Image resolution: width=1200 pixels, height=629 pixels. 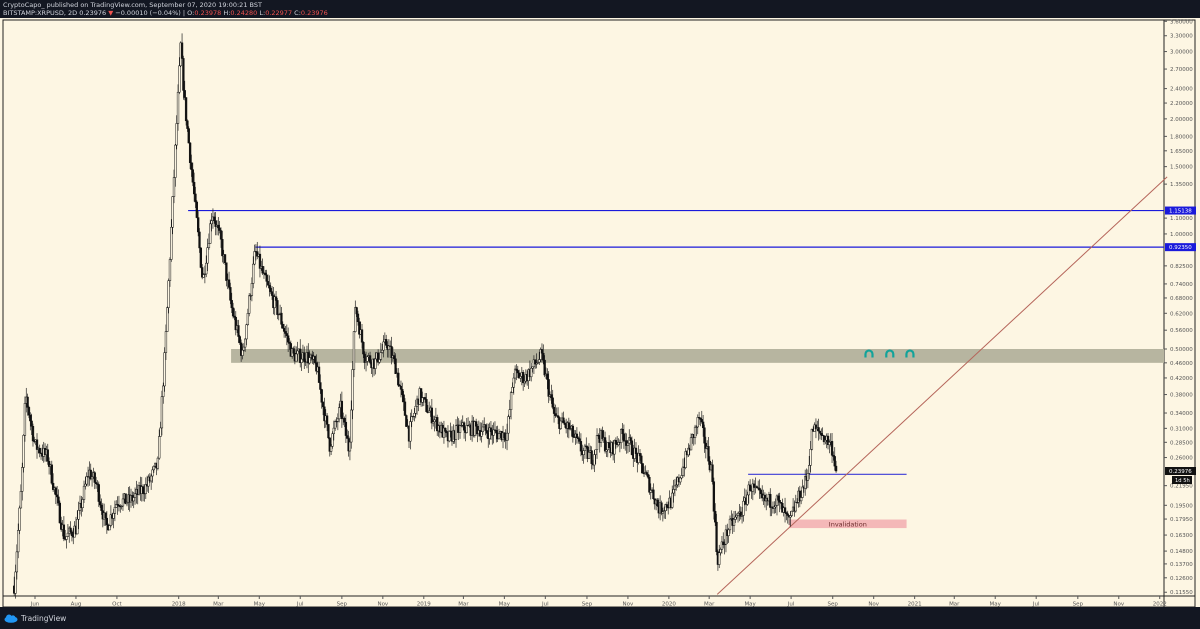 I want to click on footer: TradingView, so click(x=600, y=618).